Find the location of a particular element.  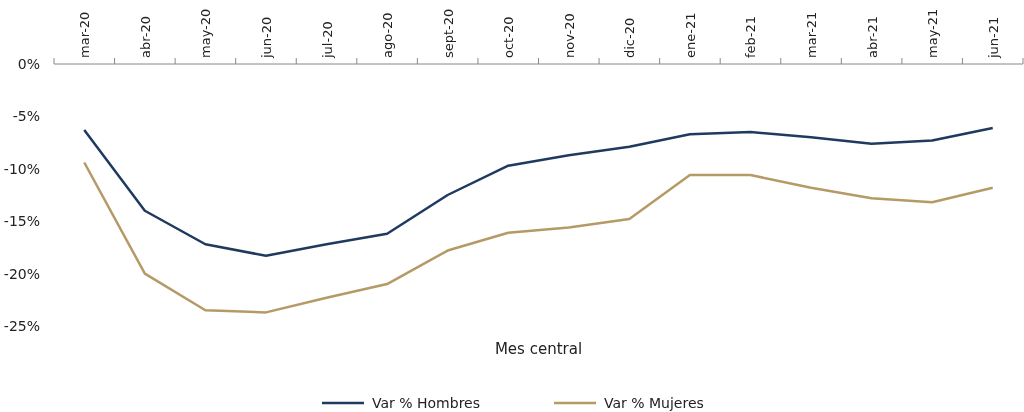

x-tick-label: may-21 is located at coordinates (933, 33).